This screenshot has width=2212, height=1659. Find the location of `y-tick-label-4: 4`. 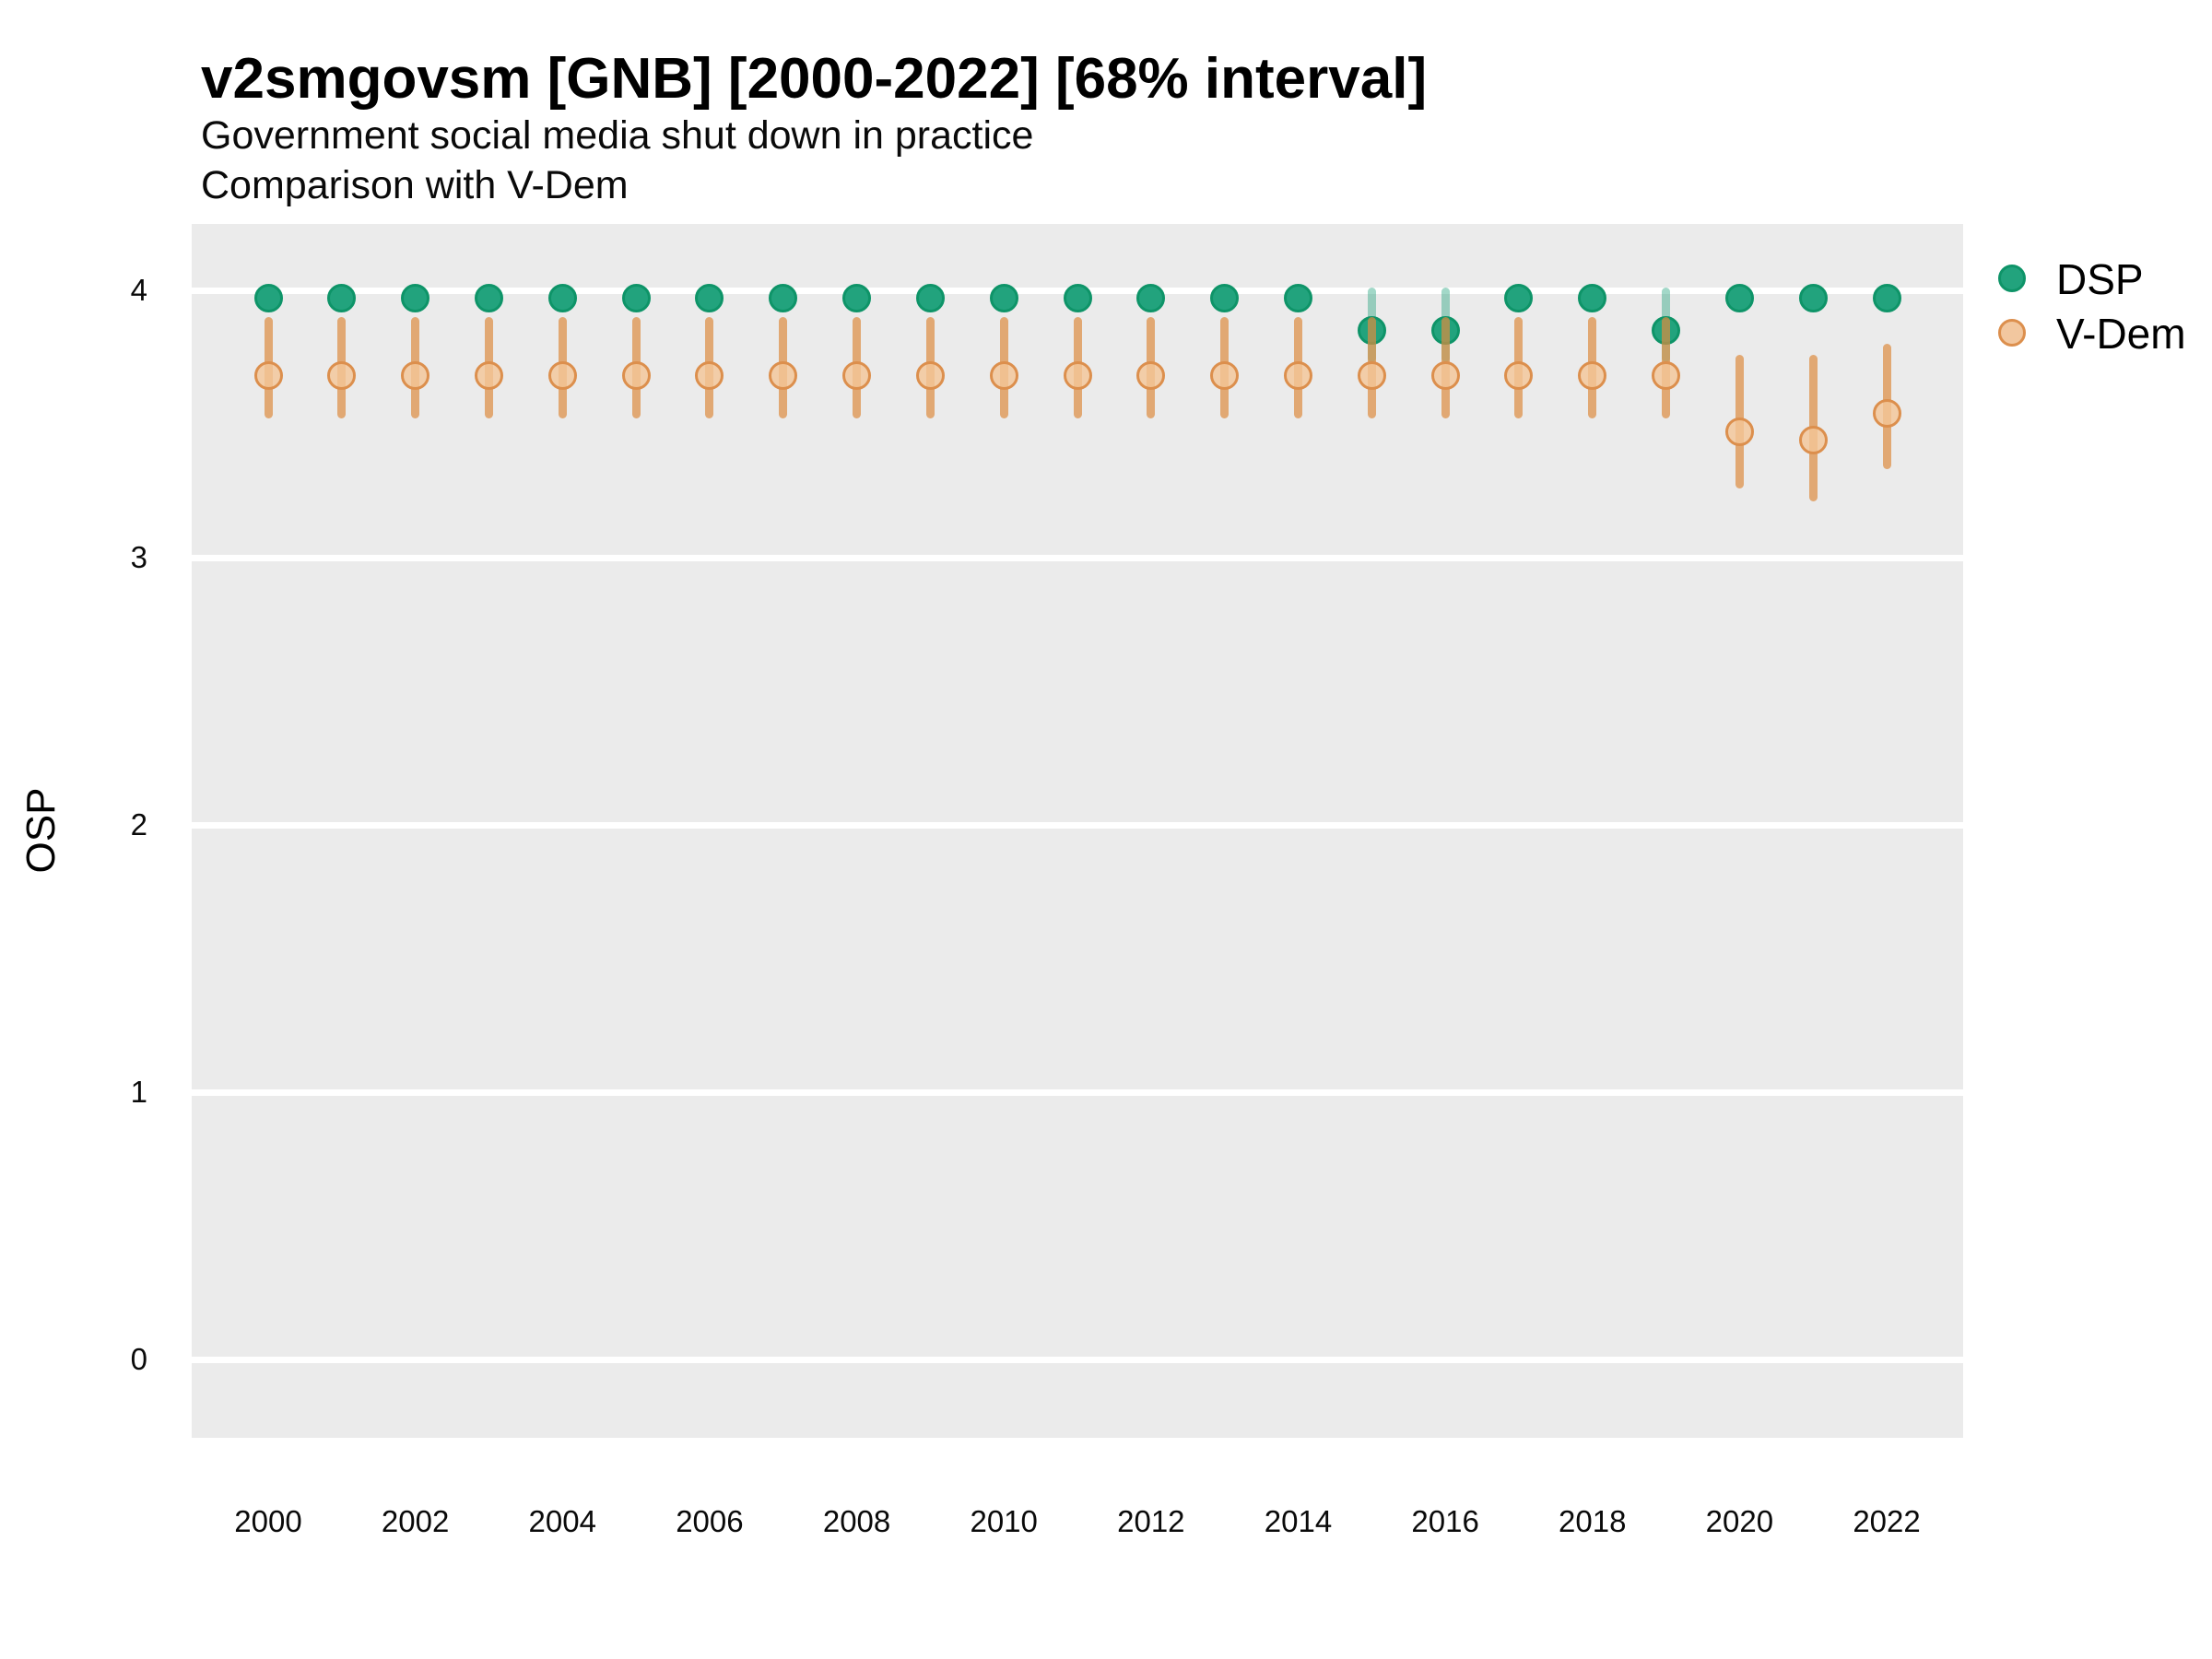

y-tick-label-4: 4 is located at coordinates (138, 290).